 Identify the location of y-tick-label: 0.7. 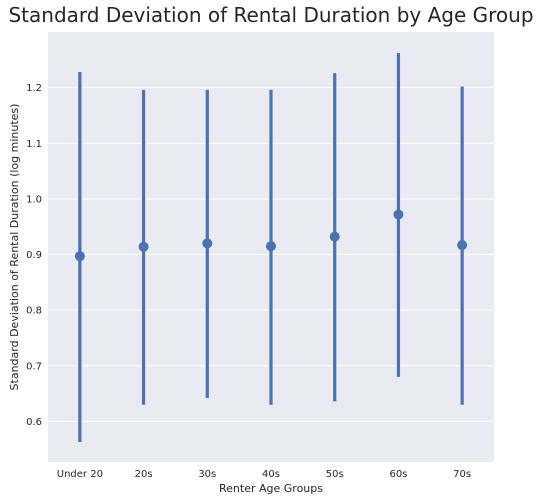
(34, 366).